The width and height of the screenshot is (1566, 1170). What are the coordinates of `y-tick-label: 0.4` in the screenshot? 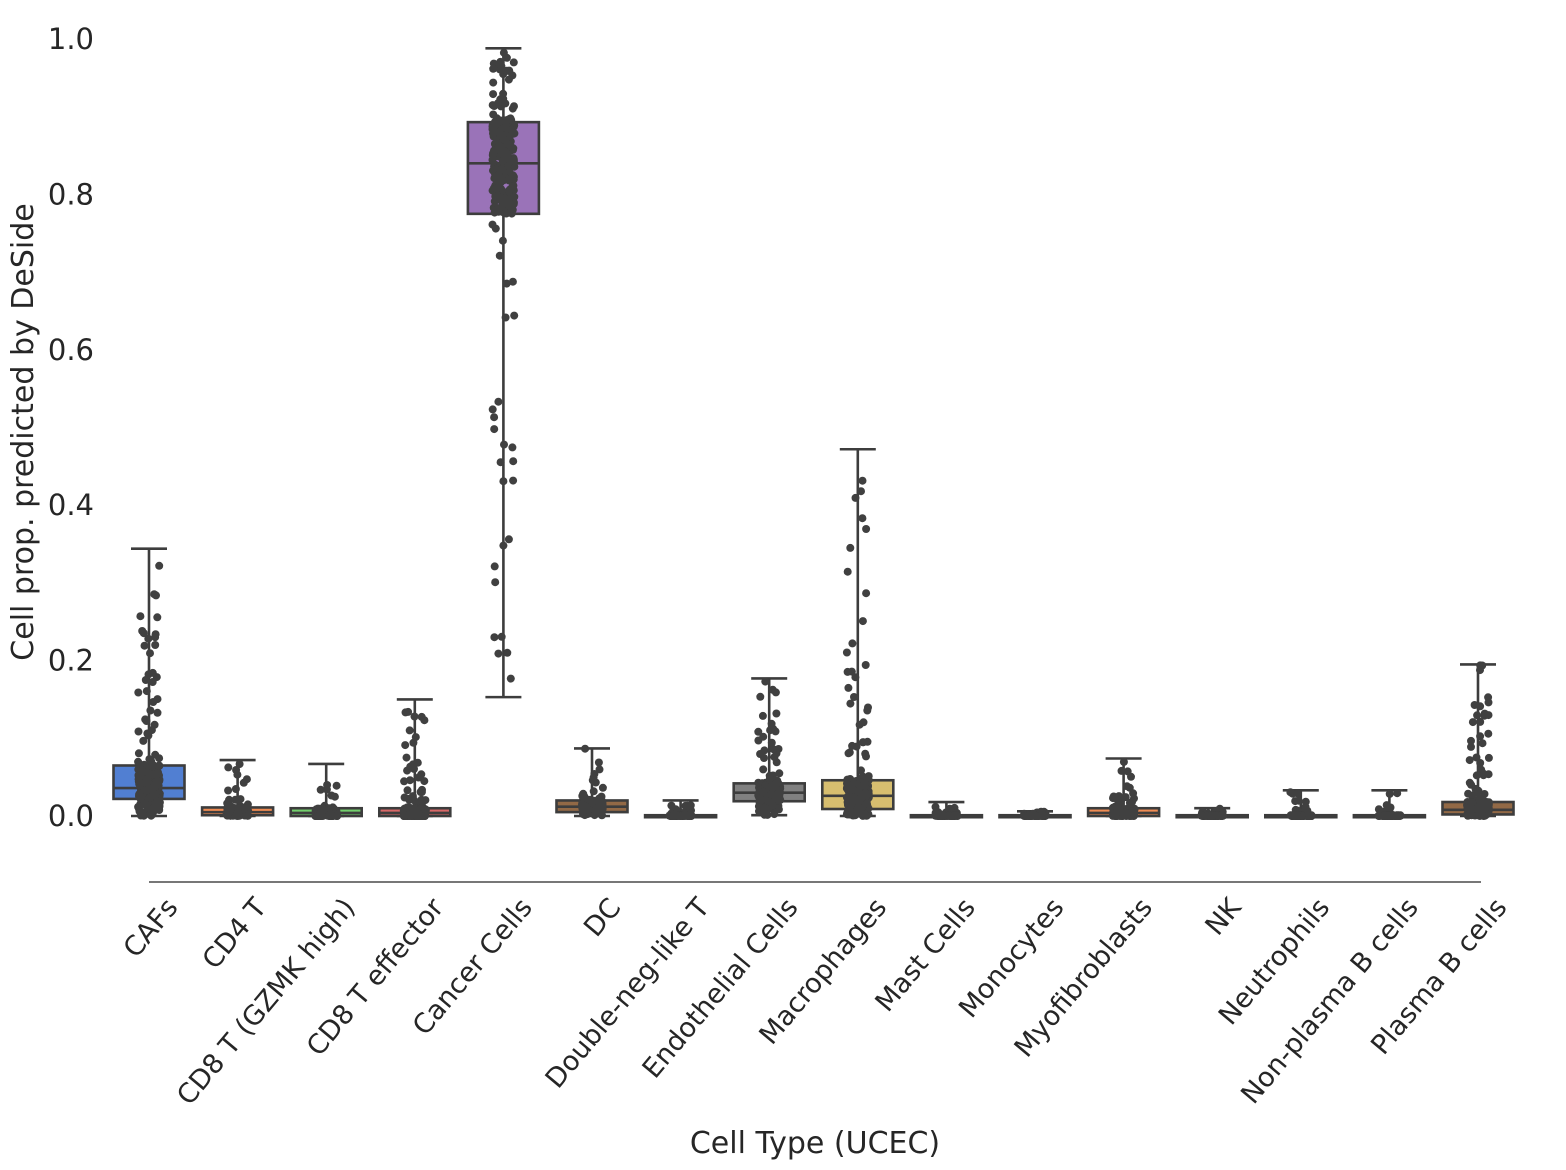 It's located at (71, 505).